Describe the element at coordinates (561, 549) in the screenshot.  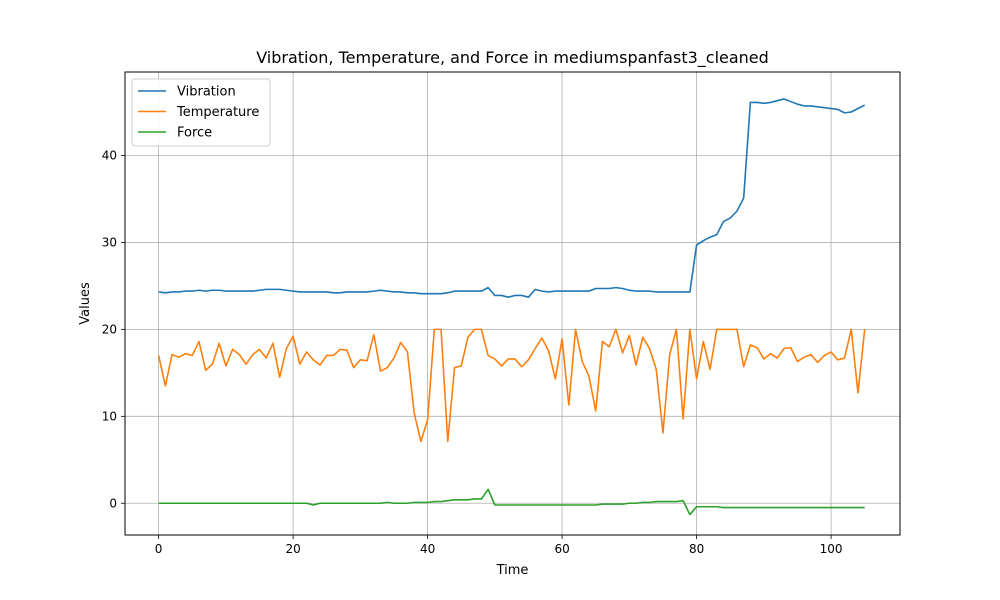
I see `x-tick-label: 60` at that location.